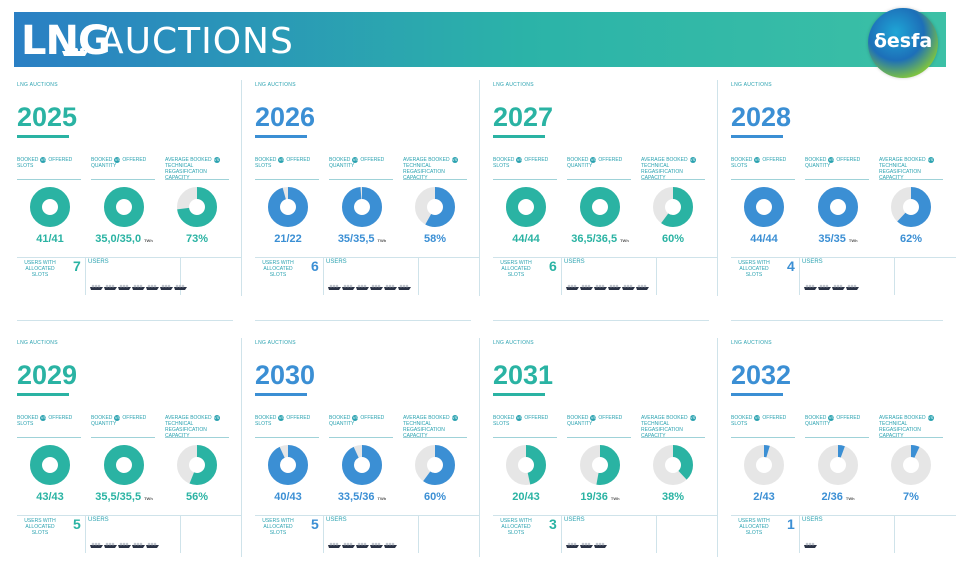  Describe the element at coordinates (673, 497) in the screenshot. I see `value-capacity: 38%` at that location.